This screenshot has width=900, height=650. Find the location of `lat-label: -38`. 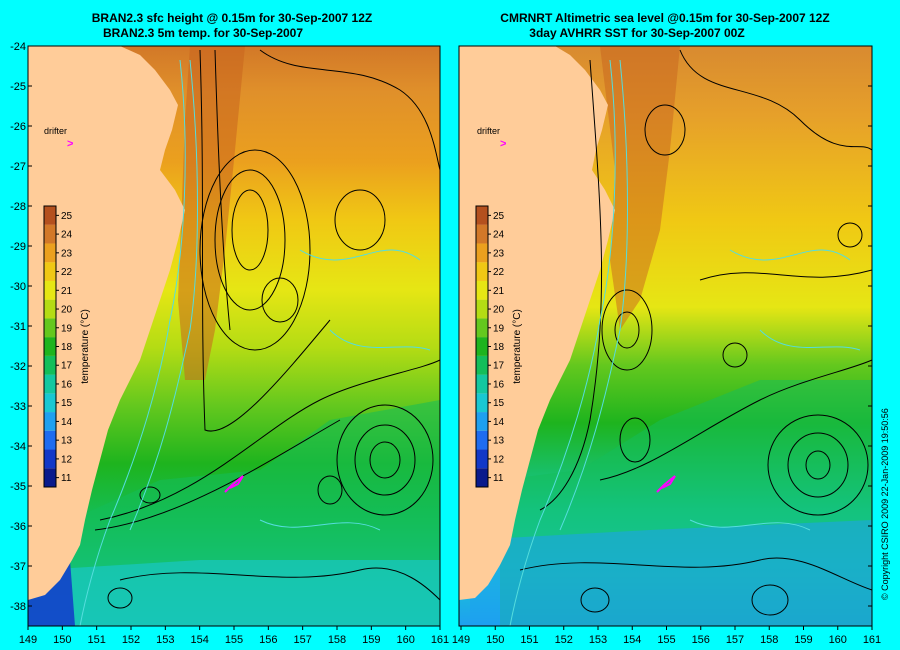

lat-label: -38 is located at coordinates (18, 607).